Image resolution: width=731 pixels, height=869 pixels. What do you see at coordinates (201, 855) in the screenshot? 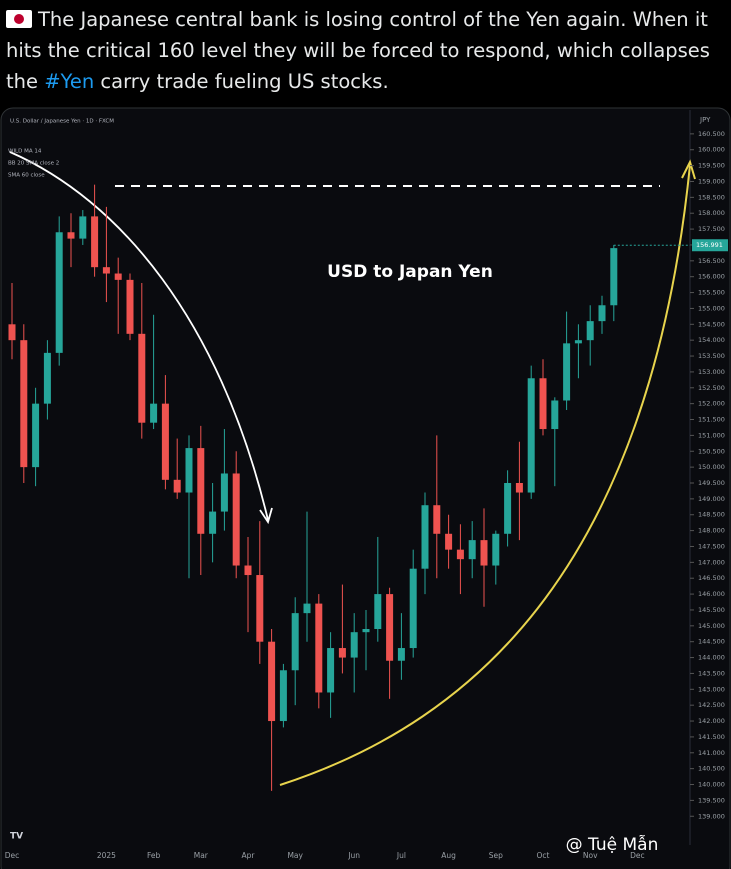
I see `x-tick-label: Mar` at bounding box center [201, 855].